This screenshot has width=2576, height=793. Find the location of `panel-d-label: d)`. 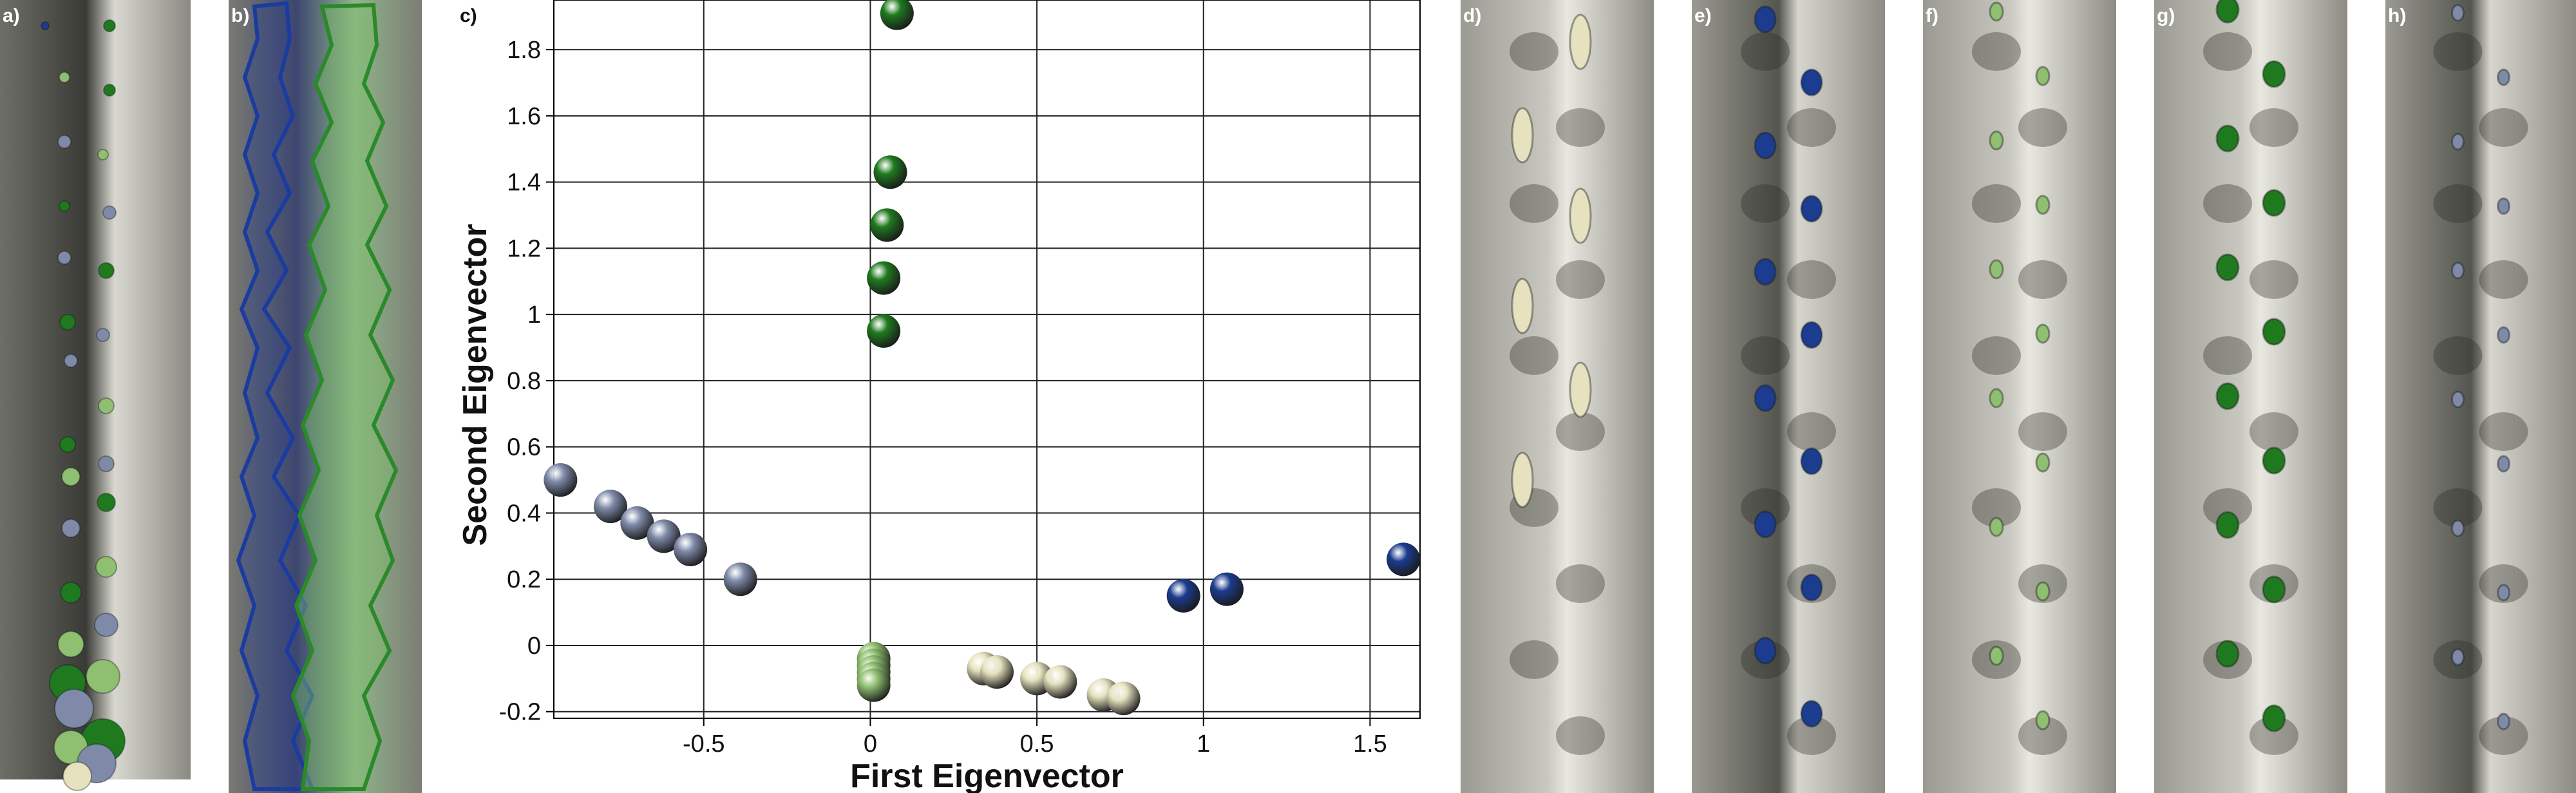

panel-d-label: d) is located at coordinates (1473, 15).